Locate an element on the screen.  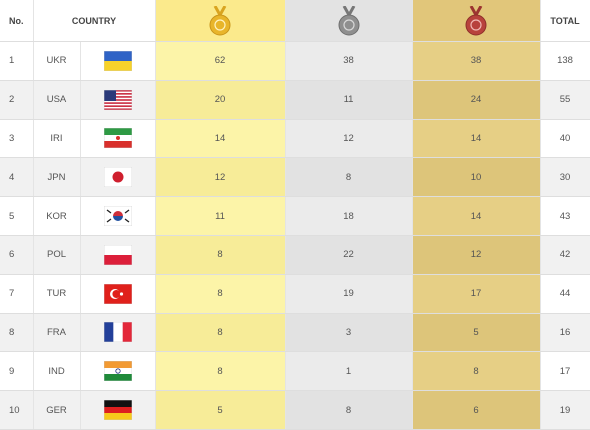
gold-count: 20 is located at coordinates (220, 100).